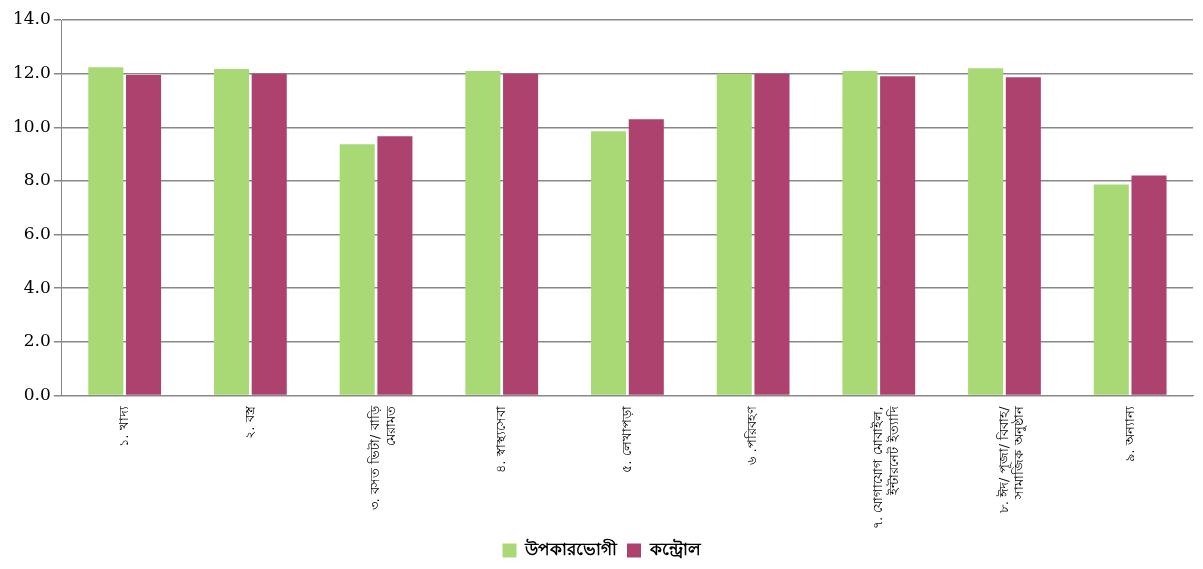 This screenshot has height=569, width=1203. What do you see at coordinates (249, 422) in the screenshot?
I see `x-tick-label: ২. বস্ত্র` at bounding box center [249, 422].